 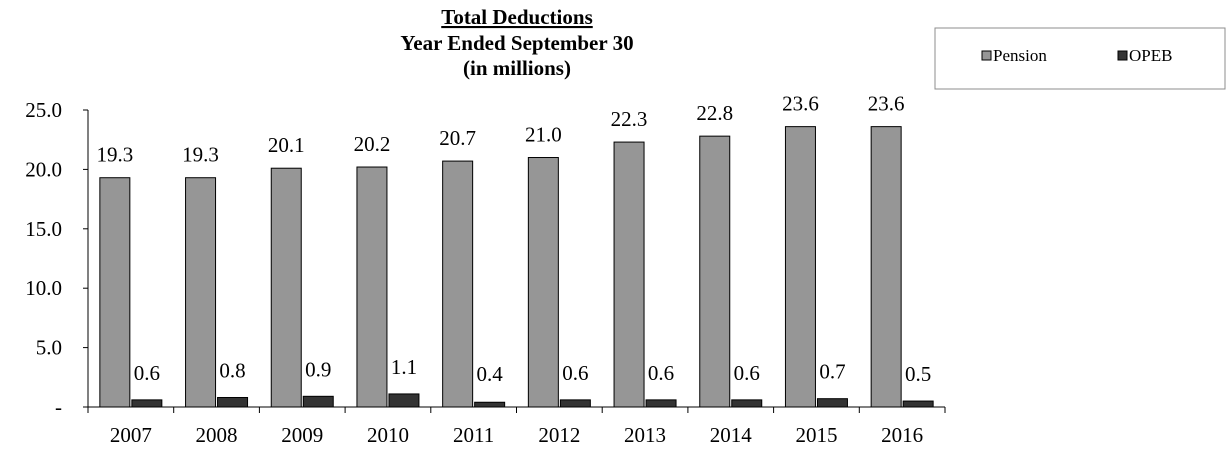 What do you see at coordinates (286, 145) in the screenshot?
I see `pension-data-label: 20.1` at bounding box center [286, 145].